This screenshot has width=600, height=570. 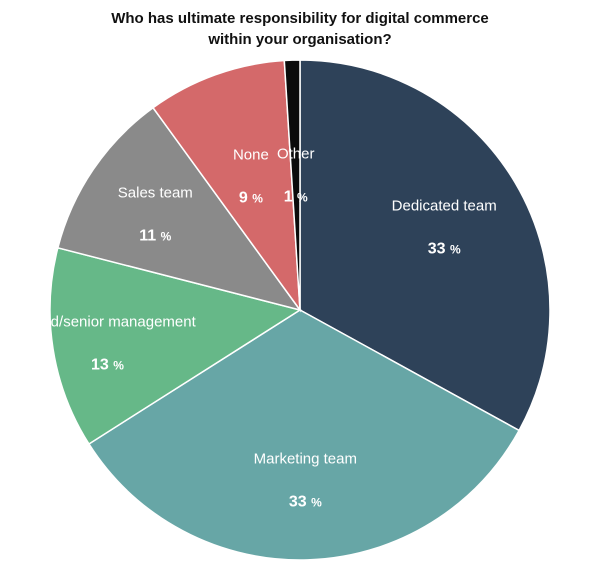 I want to click on slice-label-none: None, so click(x=251, y=155).